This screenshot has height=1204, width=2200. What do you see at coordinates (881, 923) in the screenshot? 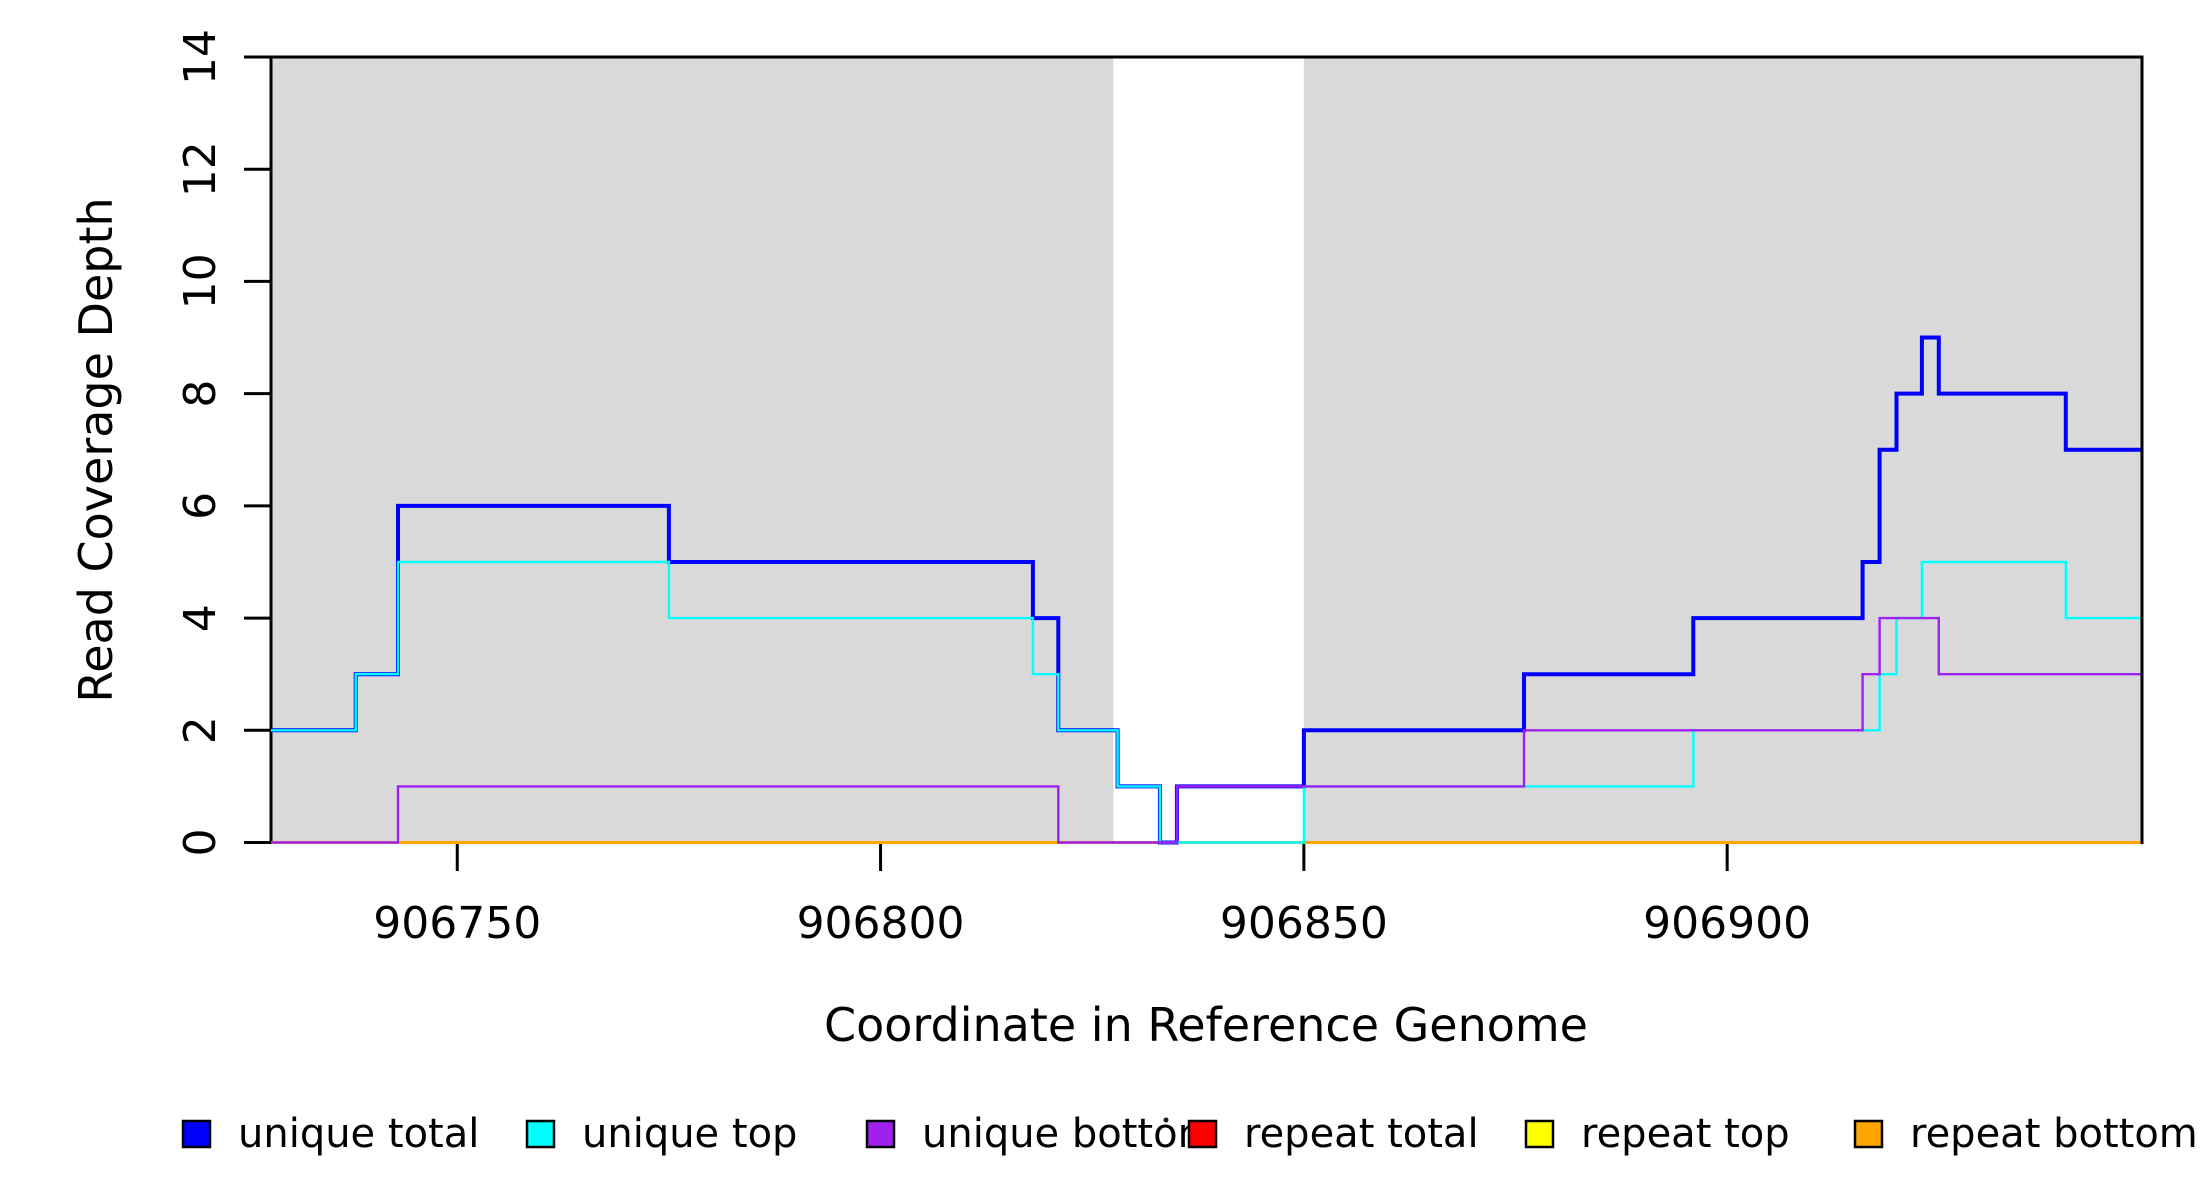
I see `x-tick-label: 906800` at bounding box center [881, 923].